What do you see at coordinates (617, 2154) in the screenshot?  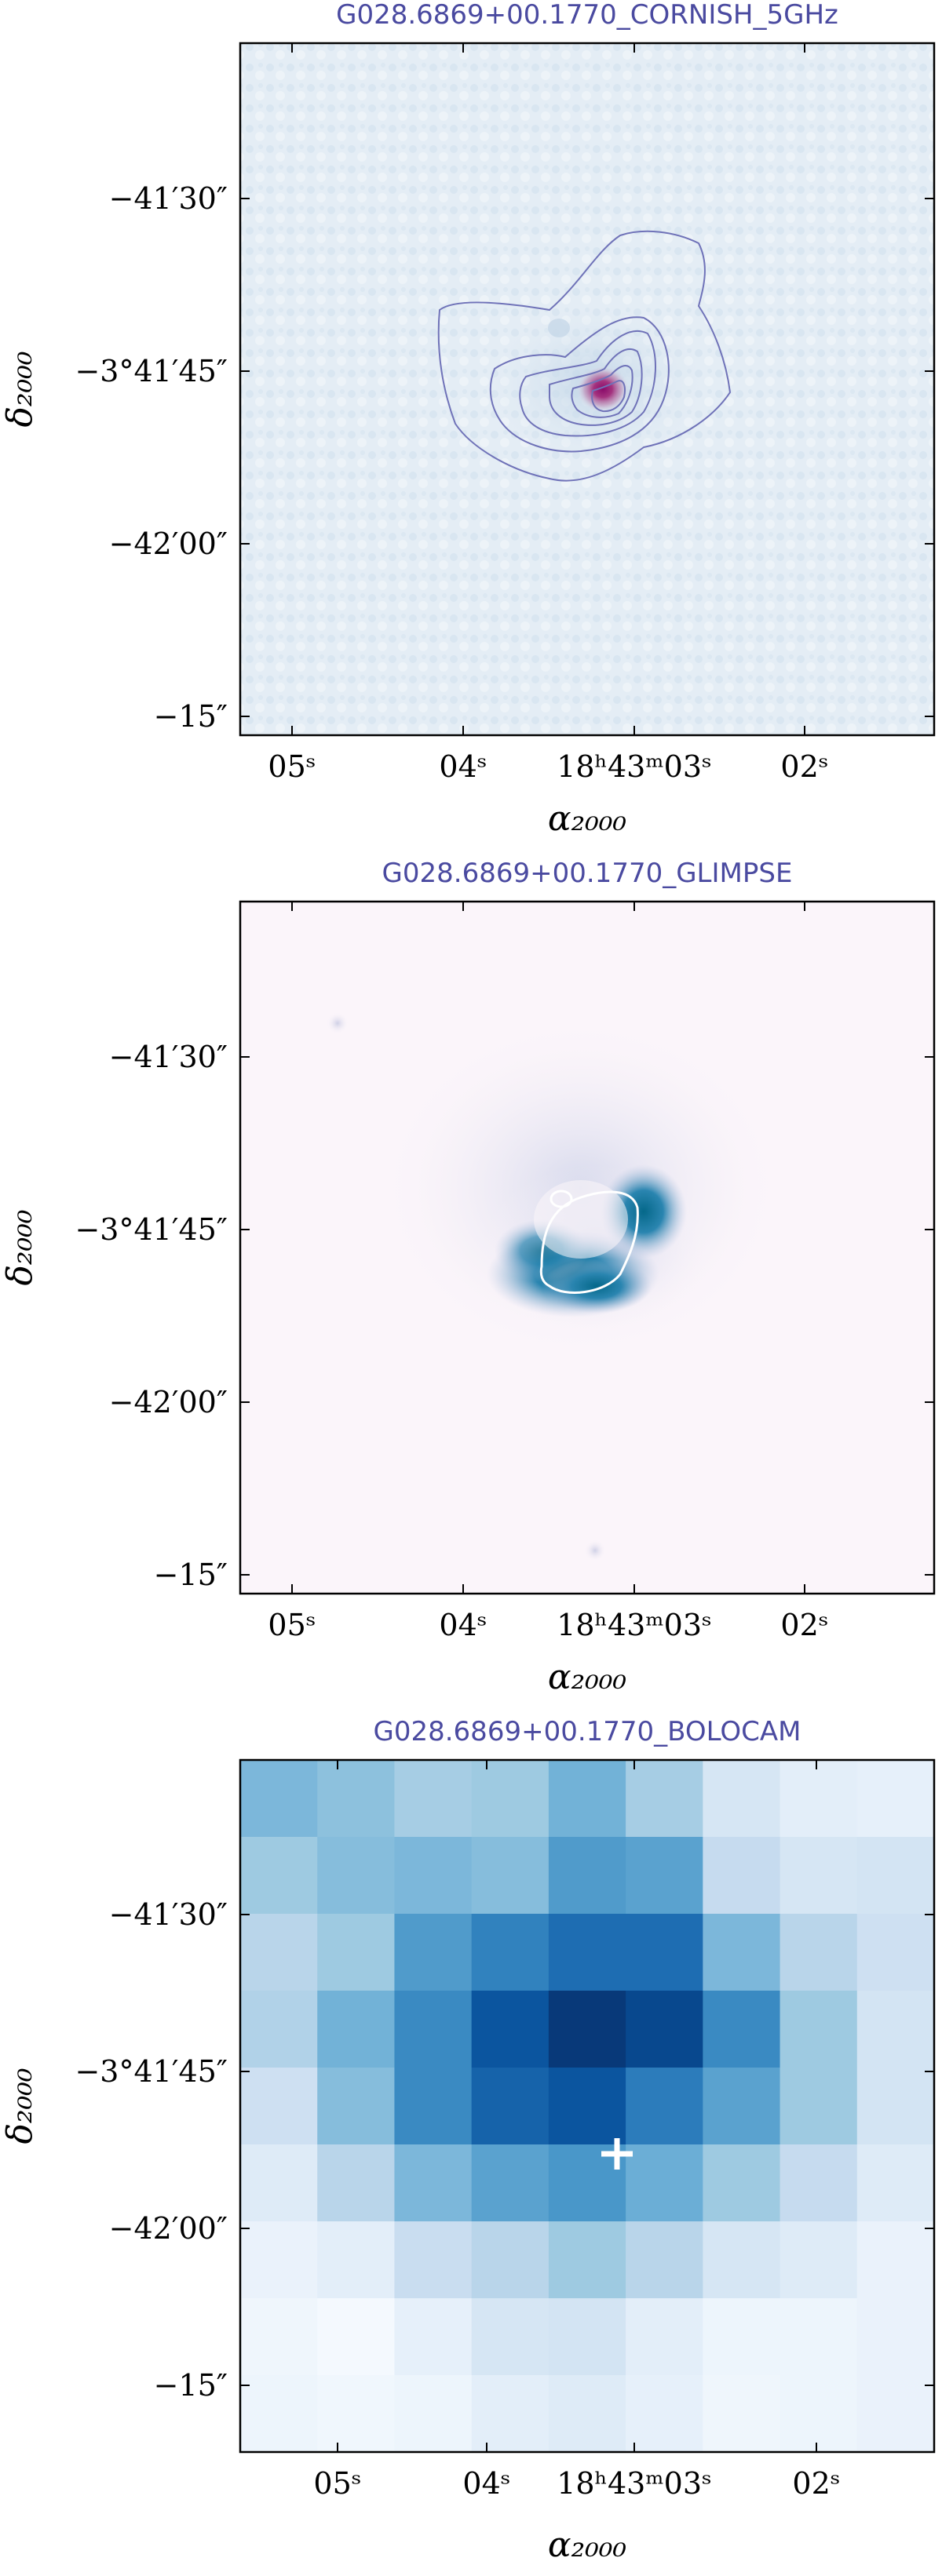 I see `cross-marker` at bounding box center [617, 2154].